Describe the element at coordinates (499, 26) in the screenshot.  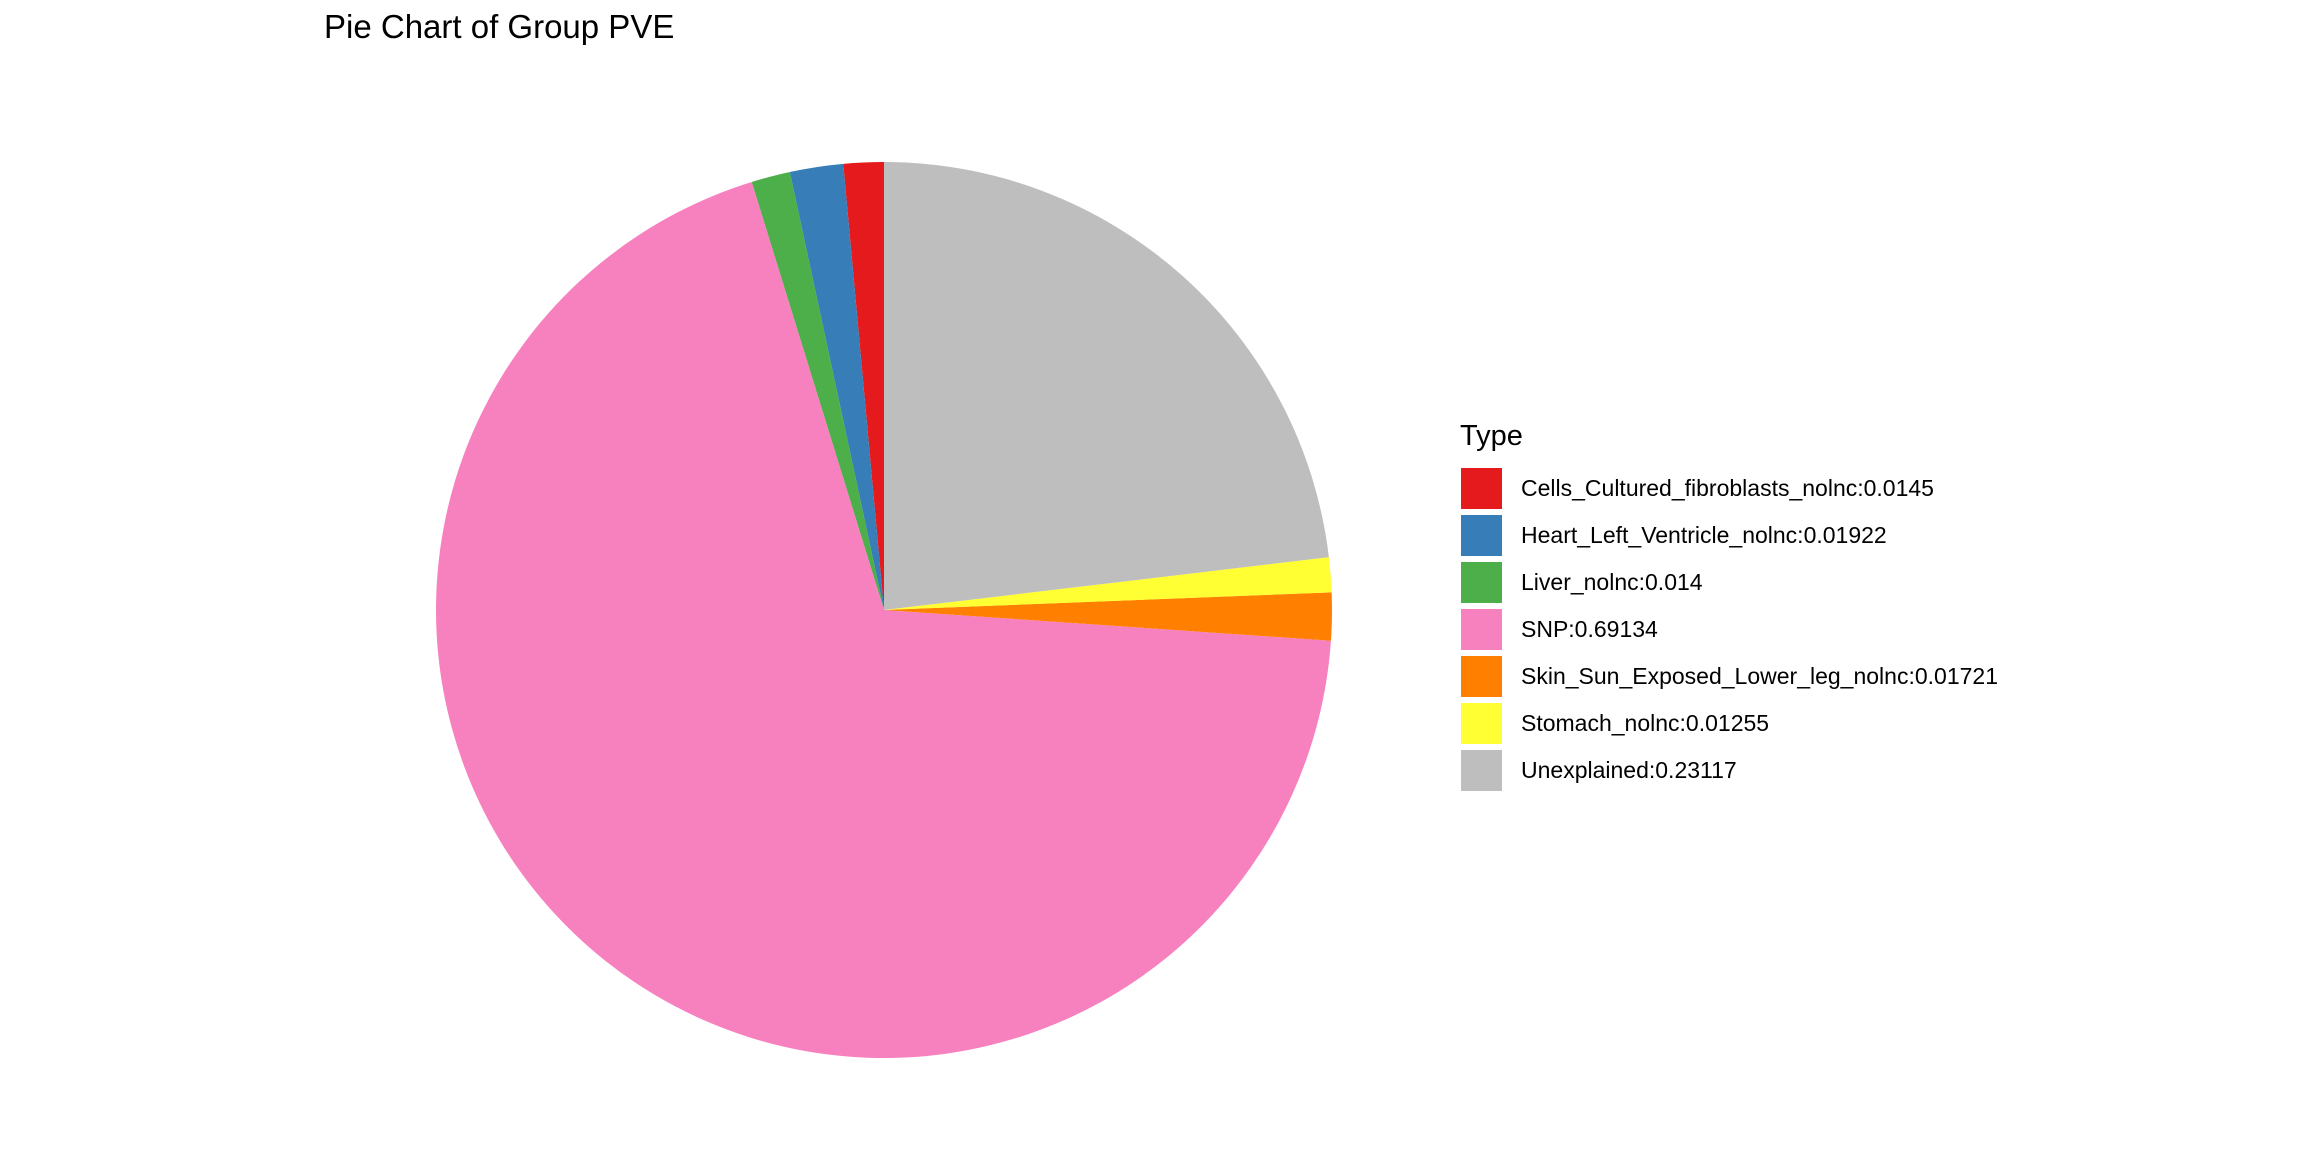
I see `chart-title: Pie Chart of Group PVE` at that location.